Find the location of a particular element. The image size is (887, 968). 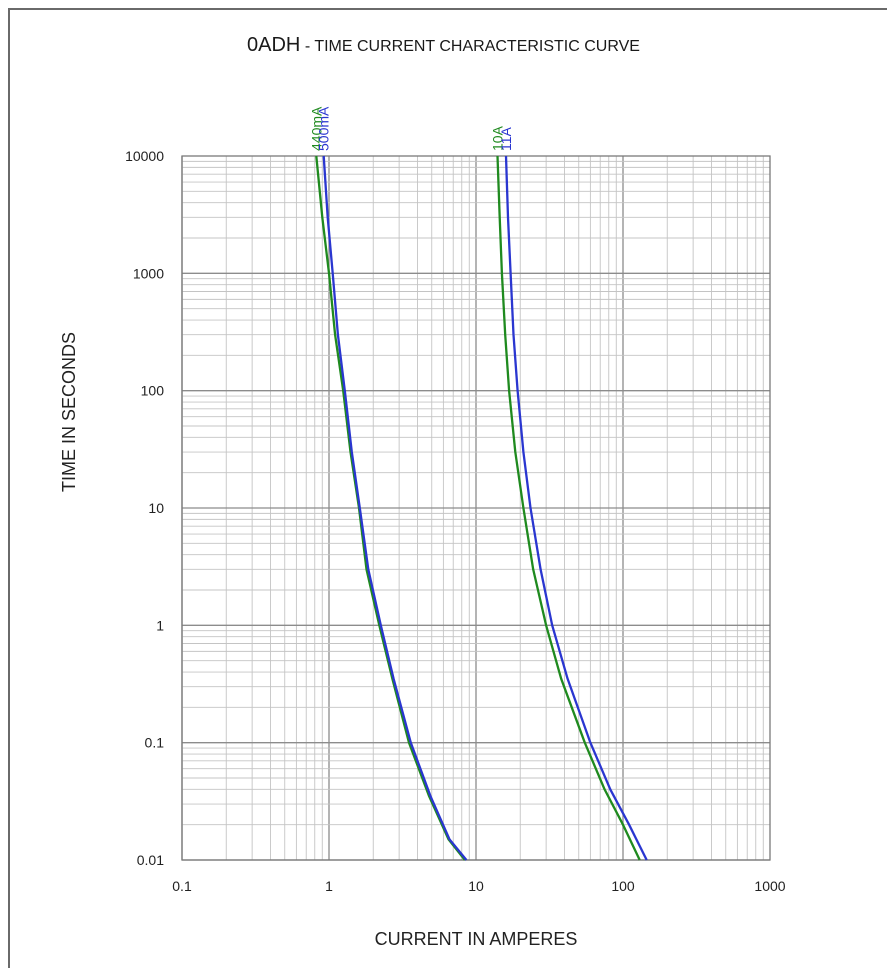

y-tick-label: 0.01 is located at coordinates (150, 860).